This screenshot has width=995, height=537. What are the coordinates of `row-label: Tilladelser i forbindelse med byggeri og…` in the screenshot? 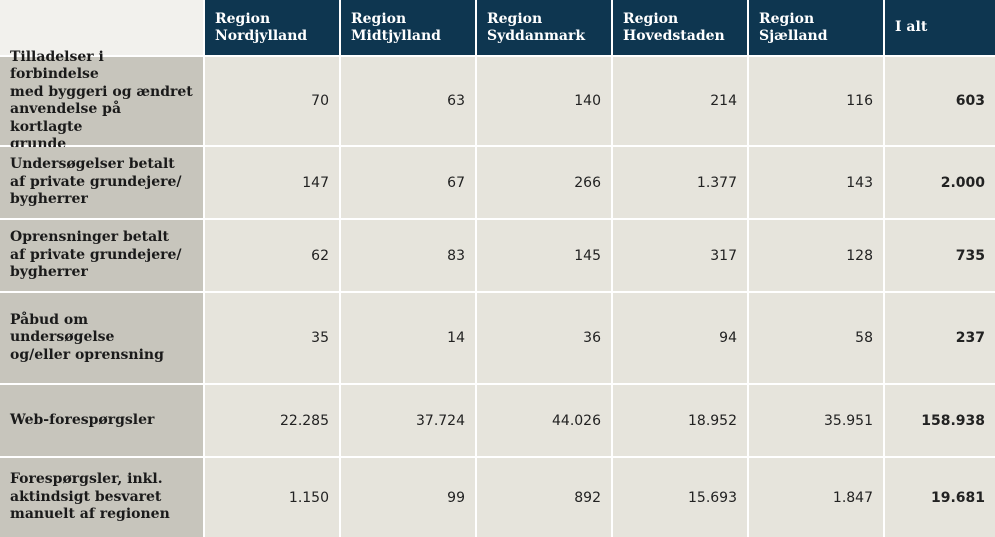 It's located at (101, 100).